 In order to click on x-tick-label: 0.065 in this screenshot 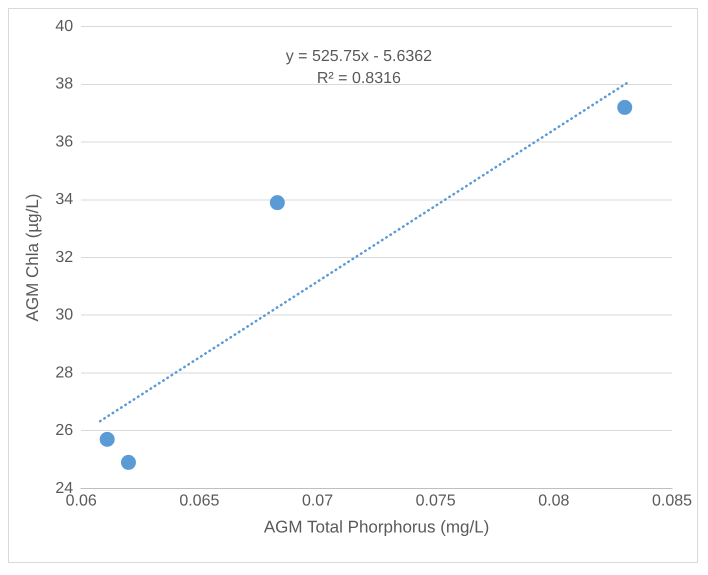, I will do `click(199, 501)`.